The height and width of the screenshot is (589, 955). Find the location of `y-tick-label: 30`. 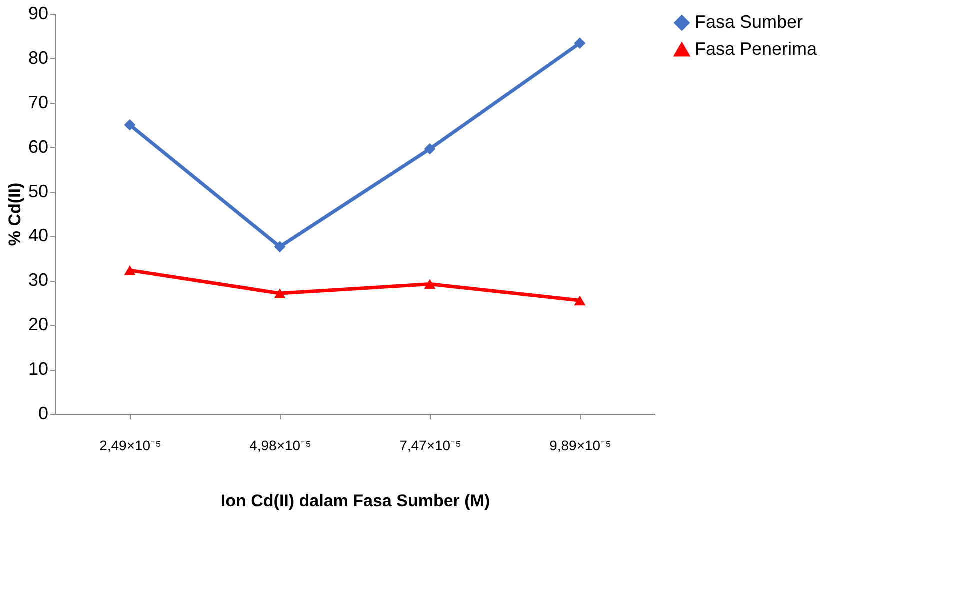

y-tick-label: 30 is located at coordinates (38, 280).